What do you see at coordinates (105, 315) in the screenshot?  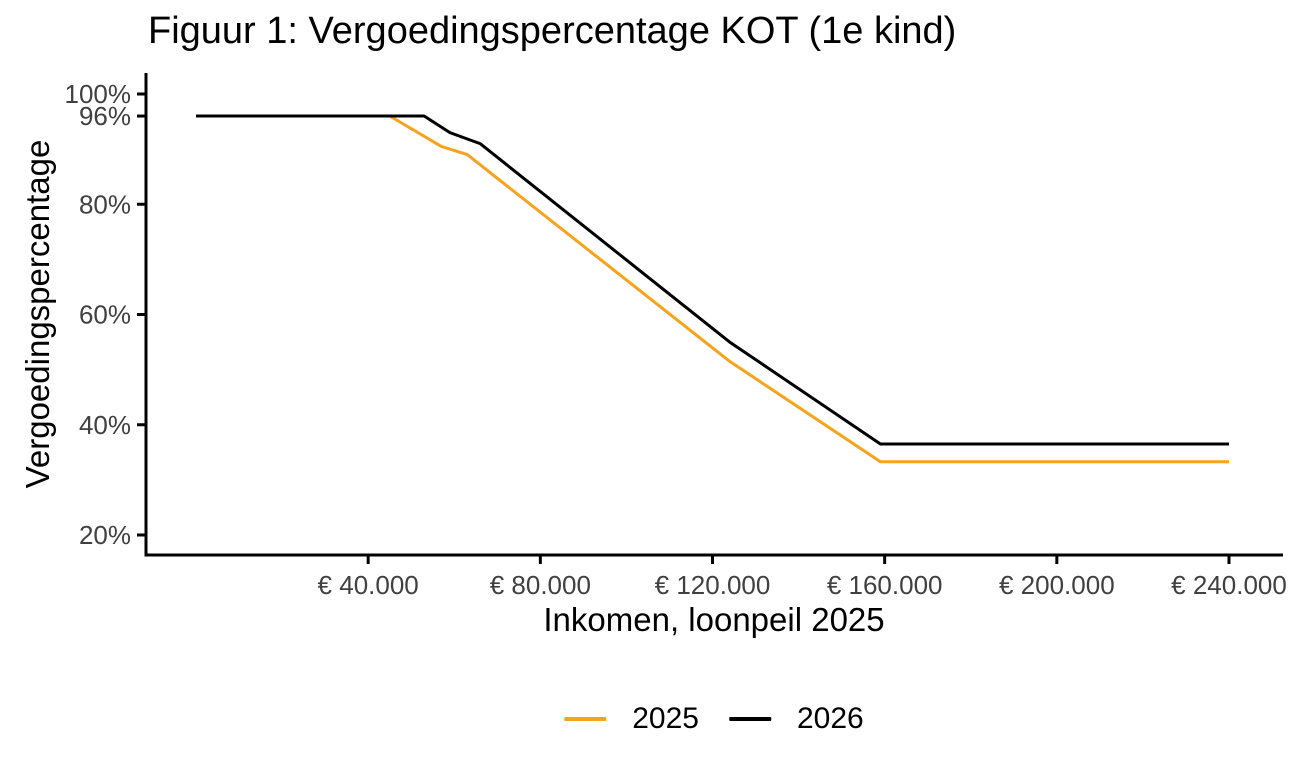 I see `y-tick-label: 60%` at bounding box center [105, 315].